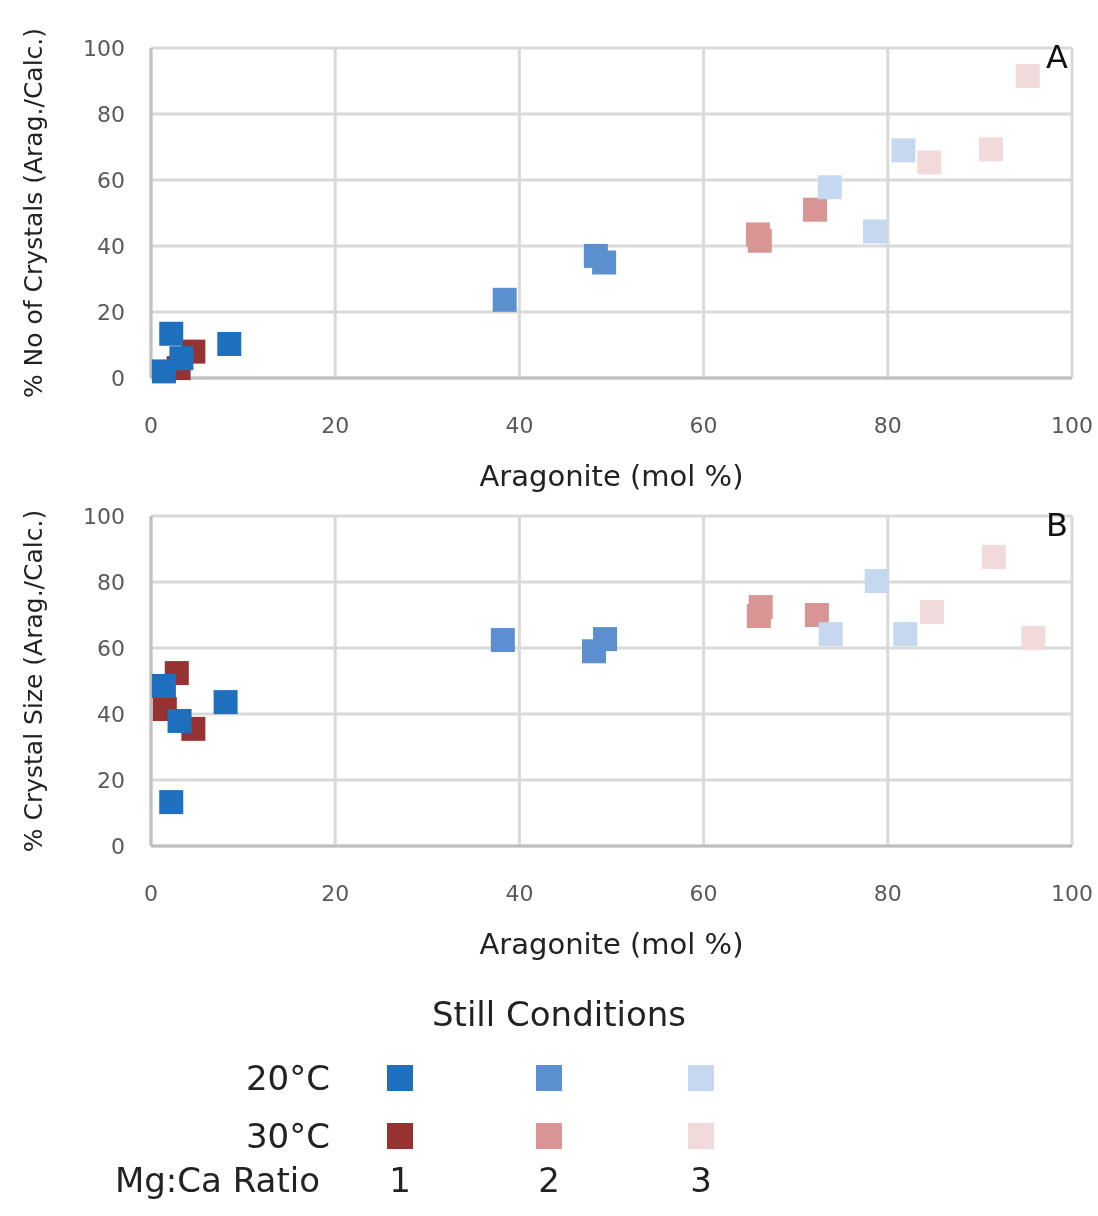  What do you see at coordinates (549, 1180) in the screenshot?
I see `text: 2` at bounding box center [549, 1180].